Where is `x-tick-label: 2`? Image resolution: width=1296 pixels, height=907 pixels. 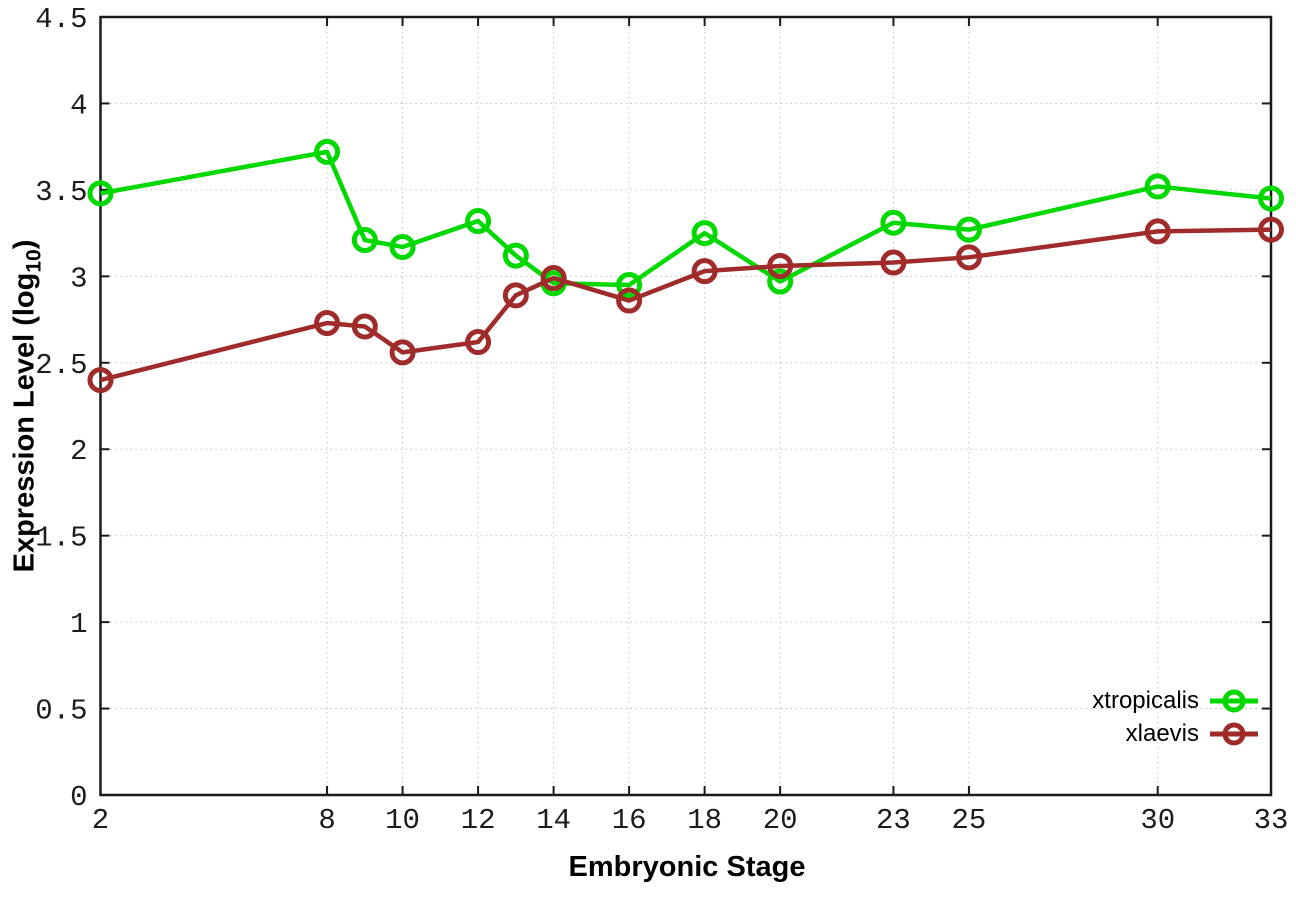
x-tick-label: 2 is located at coordinates (100, 820).